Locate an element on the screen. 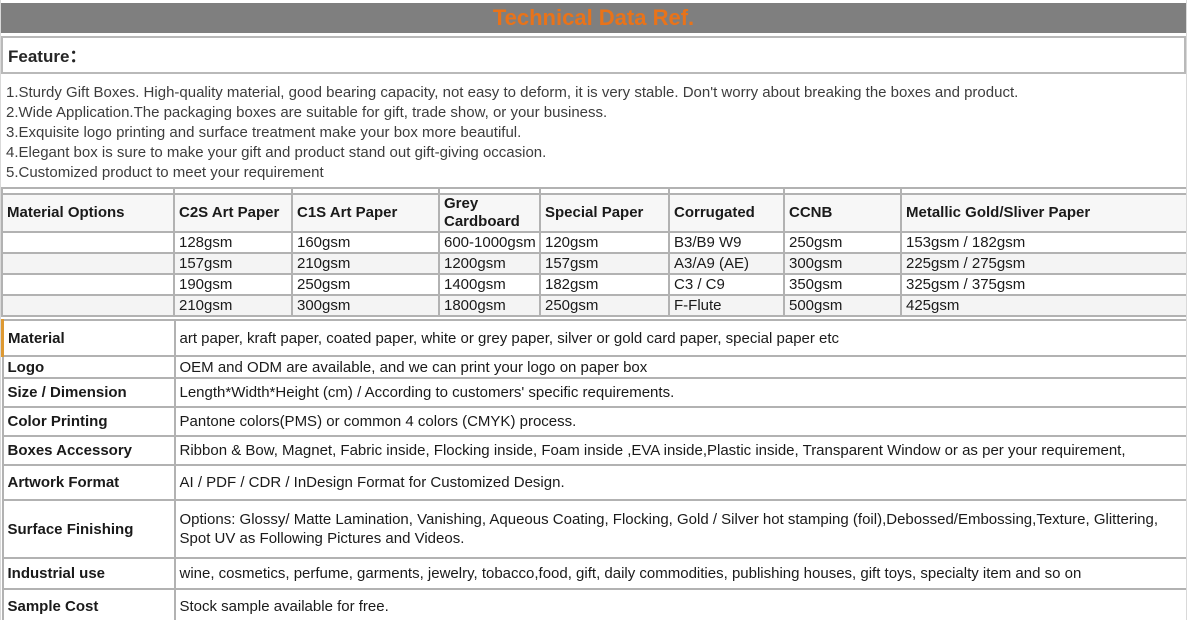 This screenshot has height=620, width=1187. spec-label-industrial-use: Industrial use is located at coordinates (88, 573).